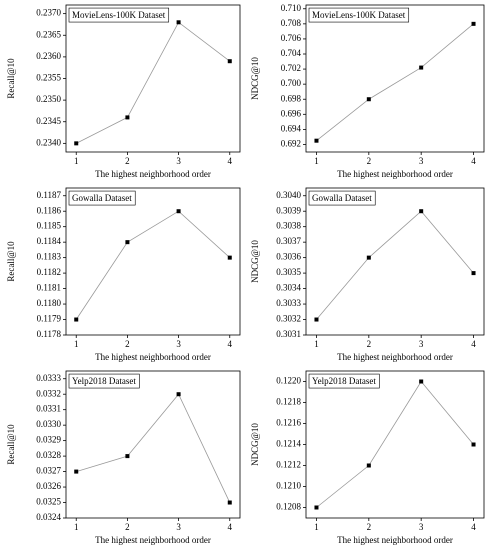 The image size is (488, 550). What do you see at coordinates (48, 517) in the screenshot?
I see `y-tick-label: 0.0324` at bounding box center [48, 517].